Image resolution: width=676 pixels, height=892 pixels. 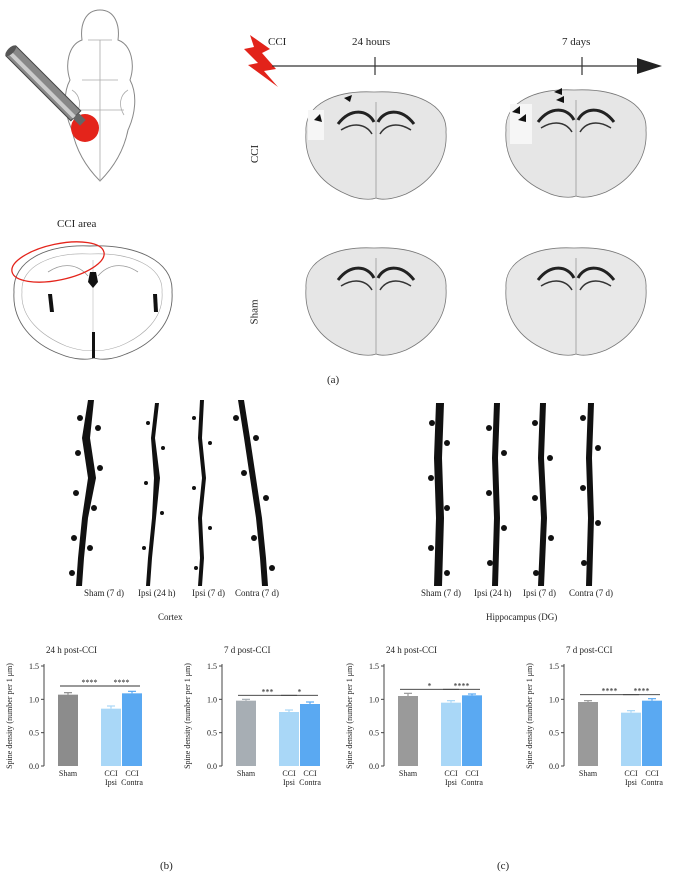 I want to click on brain-section-sham-7d, so click(x=576, y=301).